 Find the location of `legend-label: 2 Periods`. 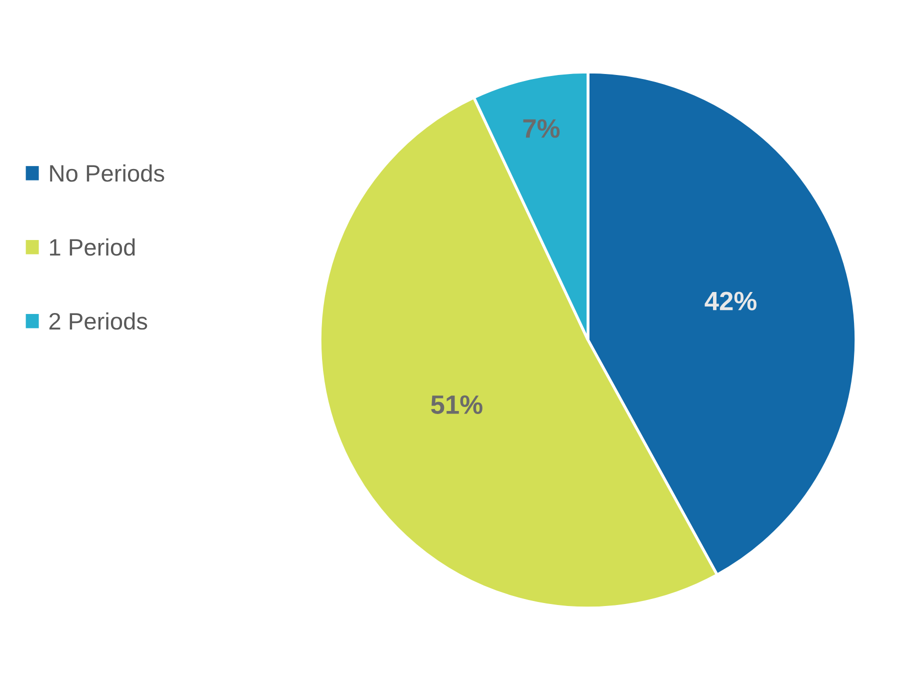

legend-label: 2 Periods is located at coordinates (98, 321).